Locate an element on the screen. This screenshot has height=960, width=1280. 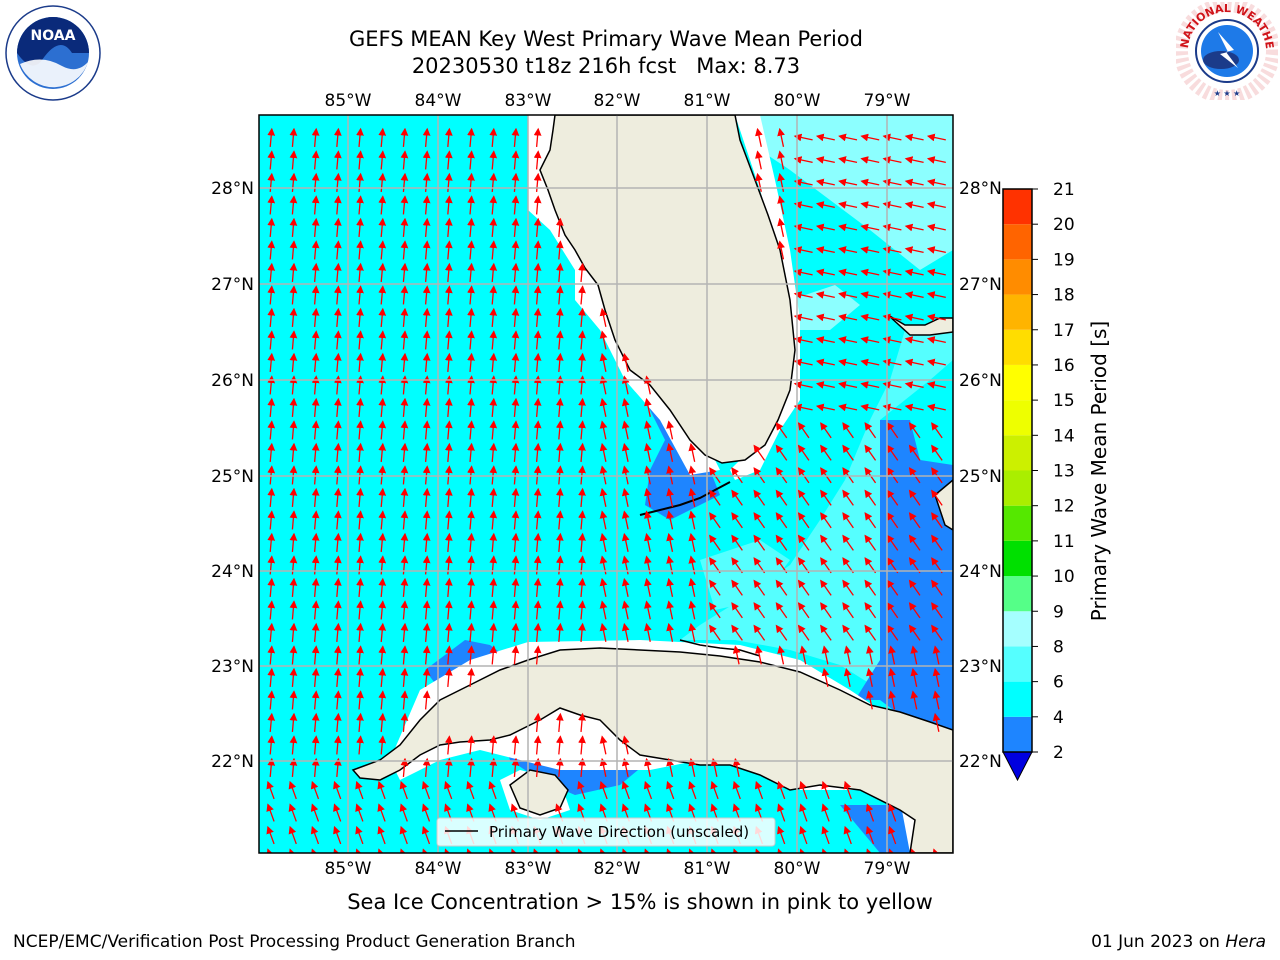
colorbar-tick-label: 8 is located at coordinates (1058, 647).